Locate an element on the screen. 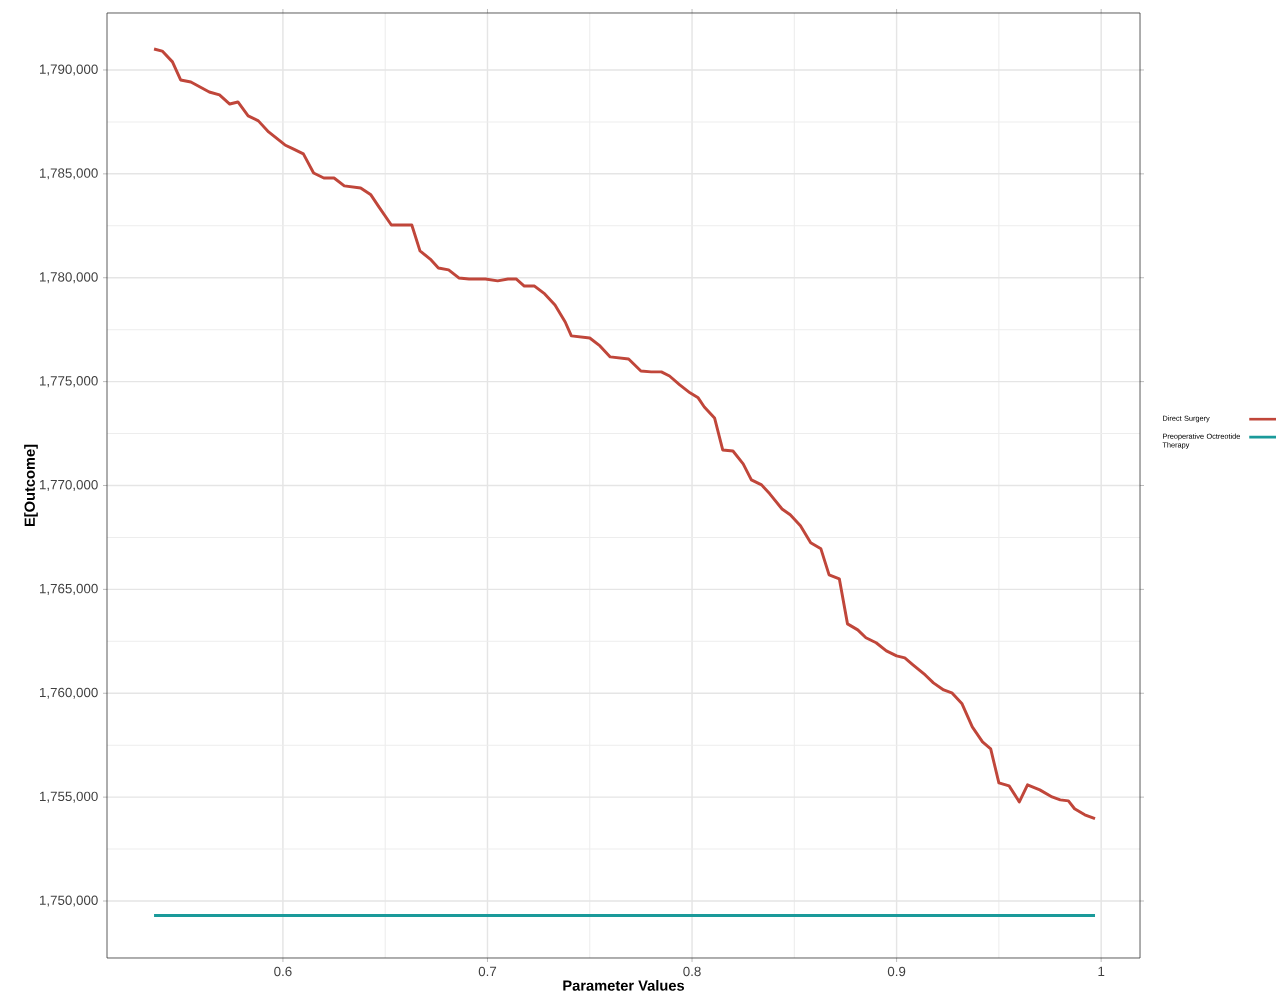 The image size is (1276, 1002). y-tick-label: 1,775,000 is located at coordinates (69, 382).